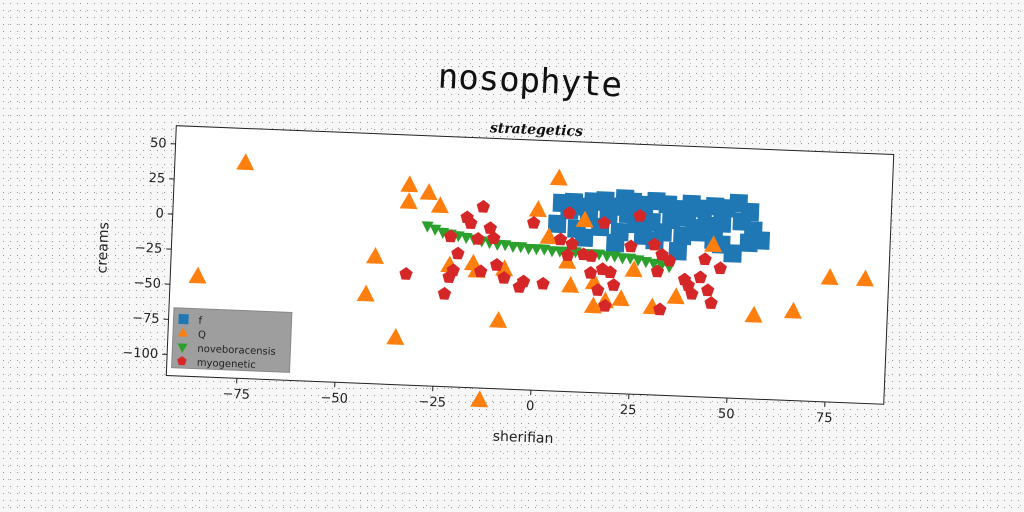 The image size is (1024, 512). I want to click on legend-item-f: f, so click(190, 320).